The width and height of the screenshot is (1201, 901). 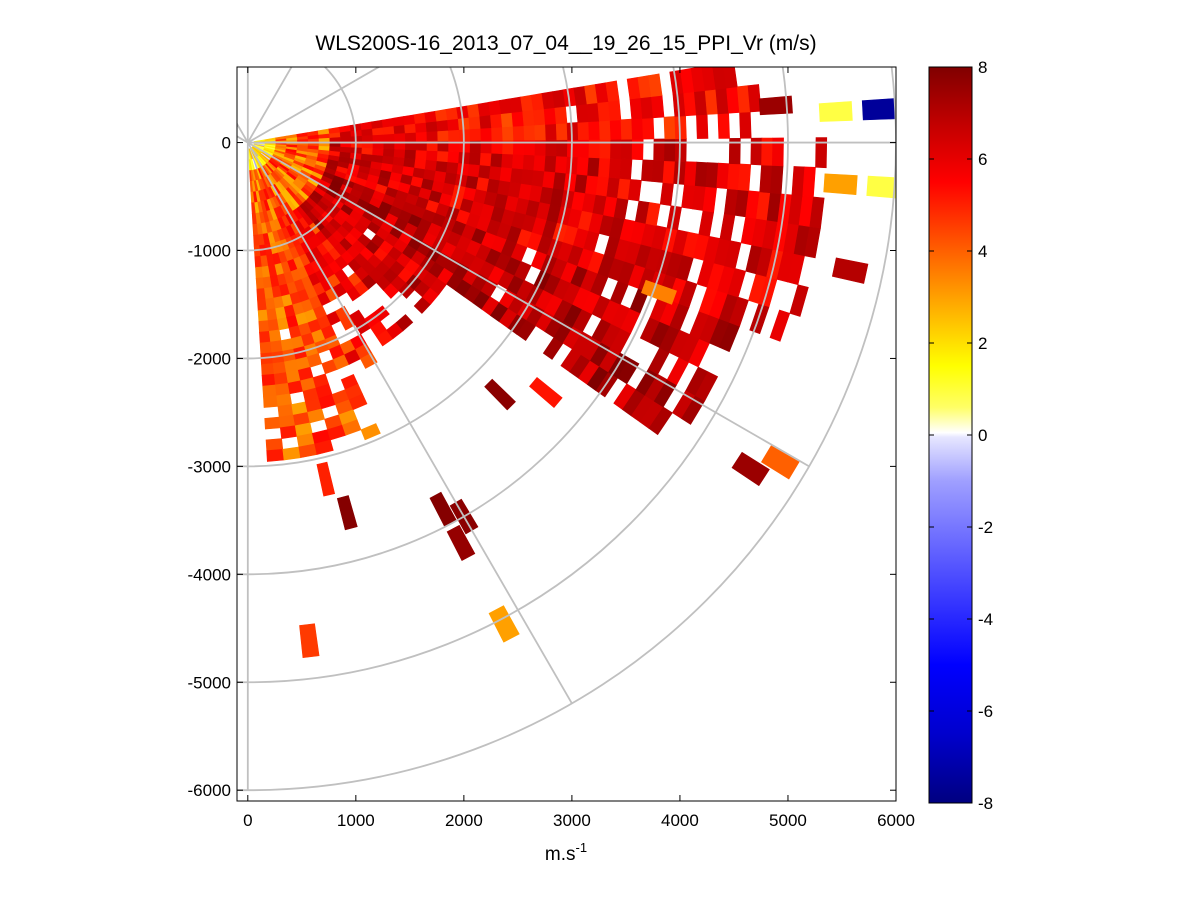 What do you see at coordinates (985, 619) in the screenshot?
I see `colorbar-tick-label: -4` at bounding box center [985, 619].